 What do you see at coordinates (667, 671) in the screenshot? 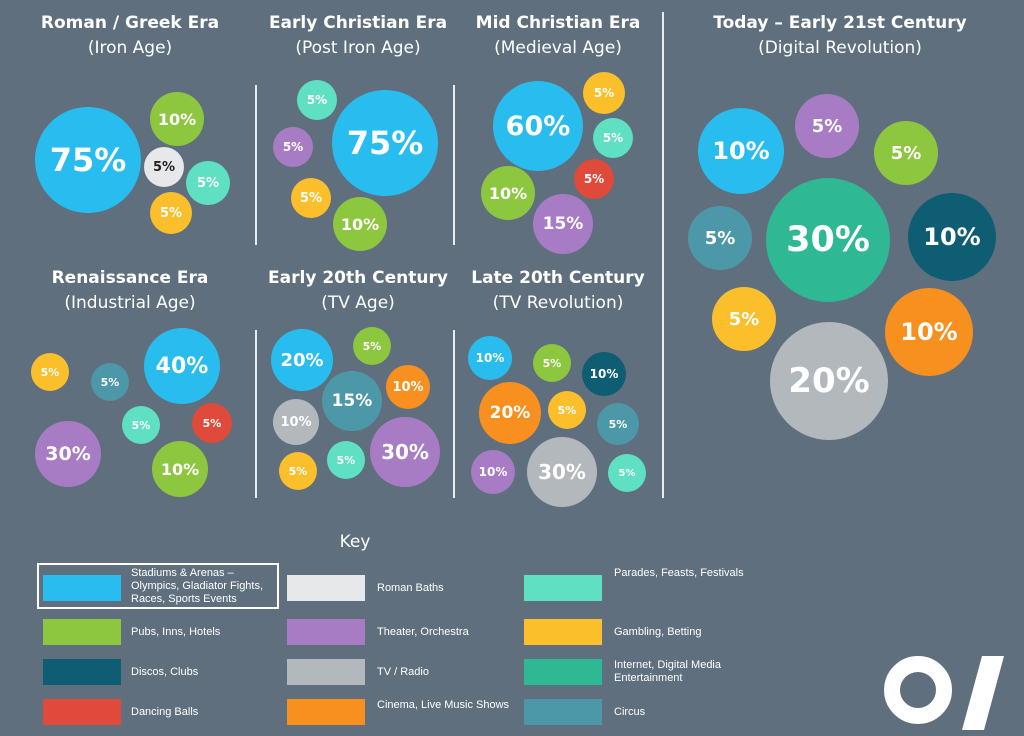
I see `key-label-internet: Internet, Digital Media Entertainment` at bounding box center [667, 671].